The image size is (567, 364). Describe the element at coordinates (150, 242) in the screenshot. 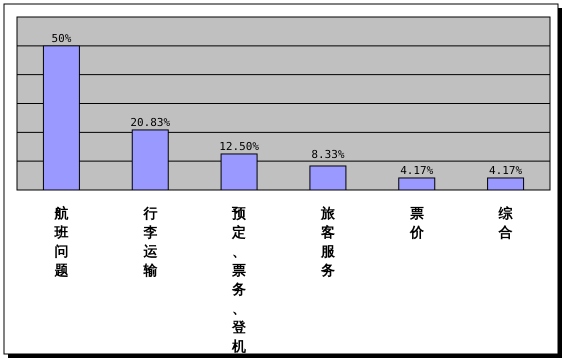

I see `x-tick-label: 行李运输` at that location.